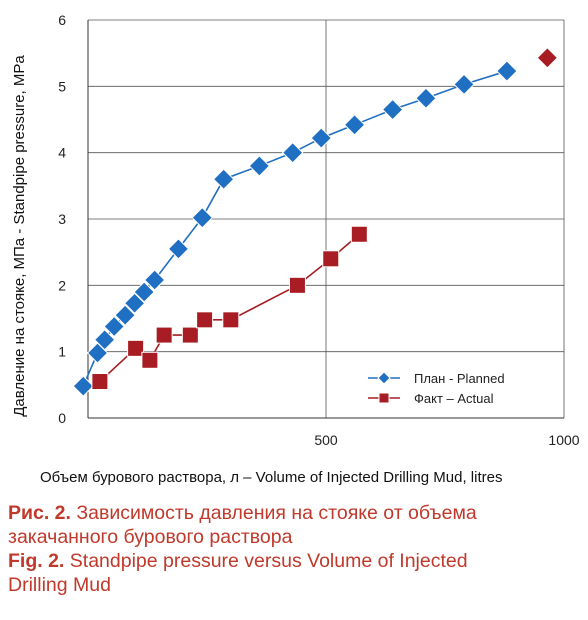 The image size is (588, 620). I want to click on y-tick-label: 1, so click(62, 352).